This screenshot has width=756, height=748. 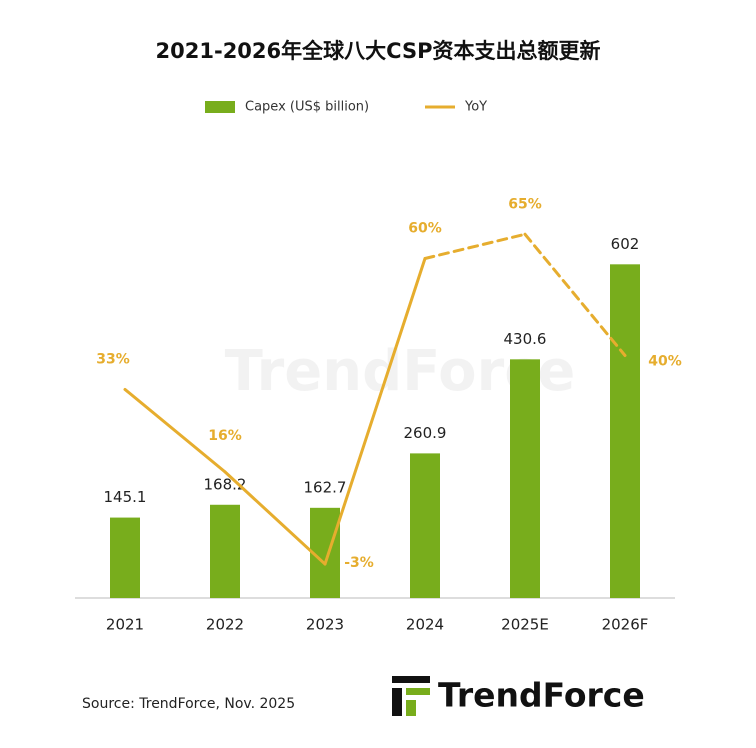 I want to click on x-tick-label: 2024, so click(x=425, y=625).